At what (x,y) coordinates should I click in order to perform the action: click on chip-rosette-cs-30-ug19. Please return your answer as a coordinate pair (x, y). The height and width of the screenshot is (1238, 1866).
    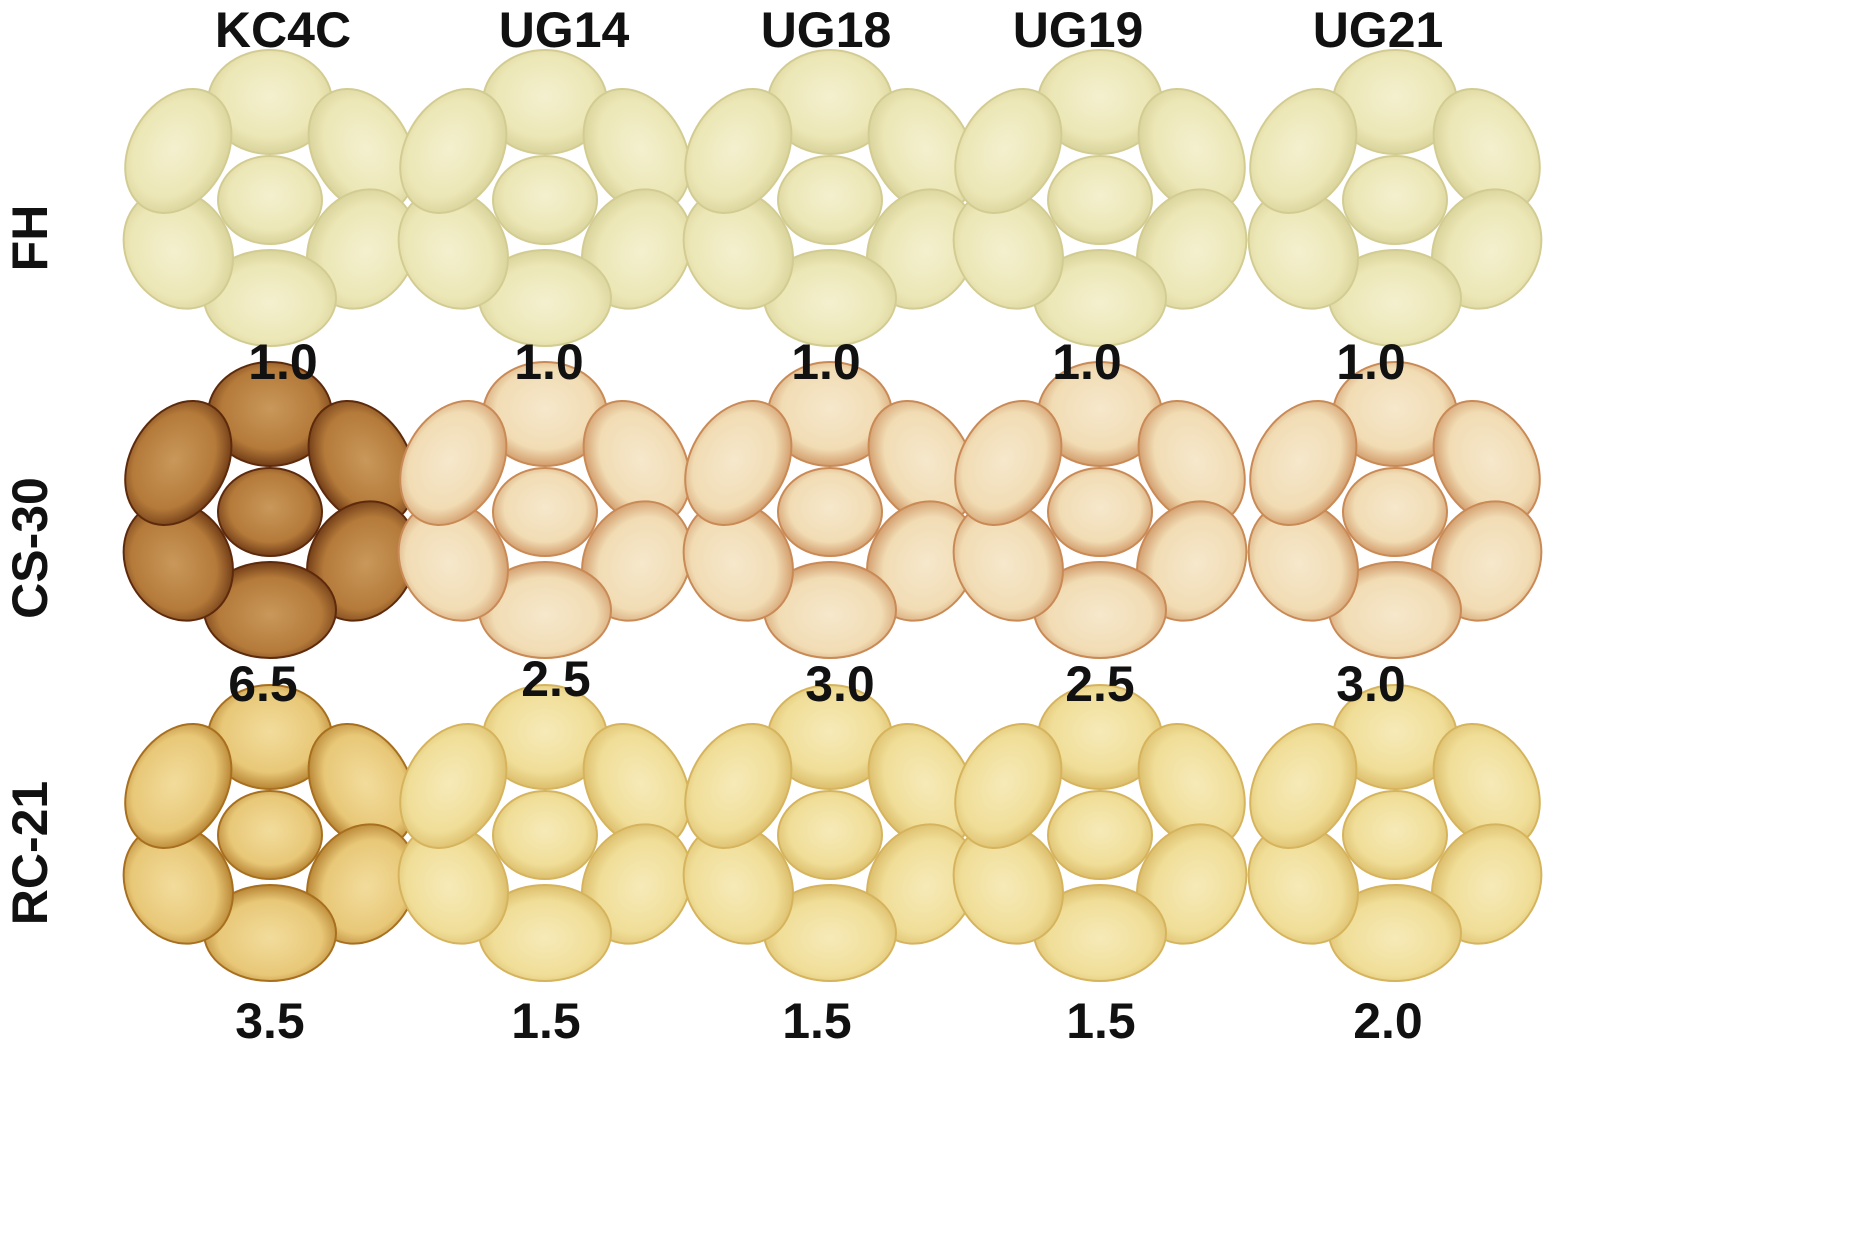
    Looking at the image, I should click on (1100, 510).